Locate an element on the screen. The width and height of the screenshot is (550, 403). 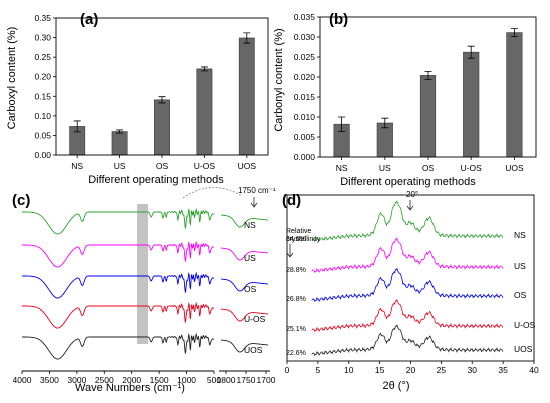
panel-c-x-tick-label: 3000 is located at coordinates (76, 380).